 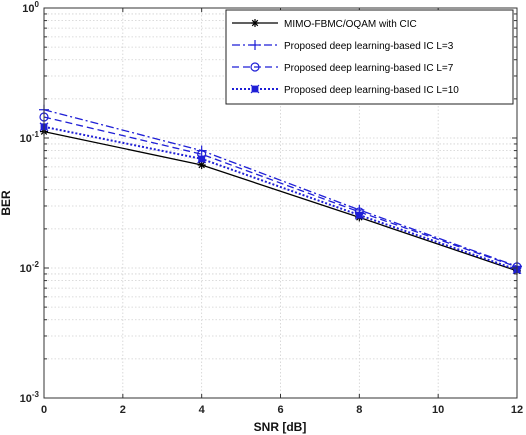 I want to click on x-tick-label: 10, so click(x=438, y=410).